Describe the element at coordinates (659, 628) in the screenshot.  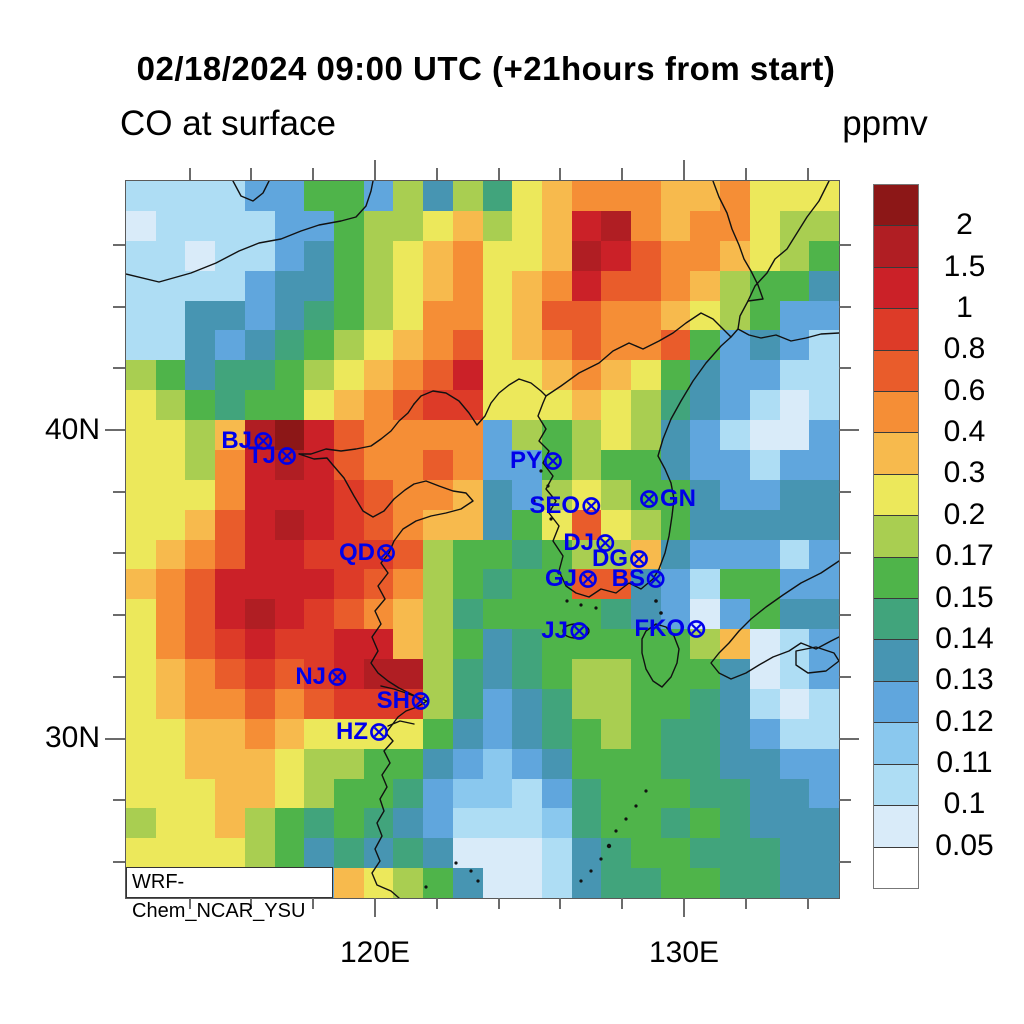
I see `station-label: FKO` at that location.